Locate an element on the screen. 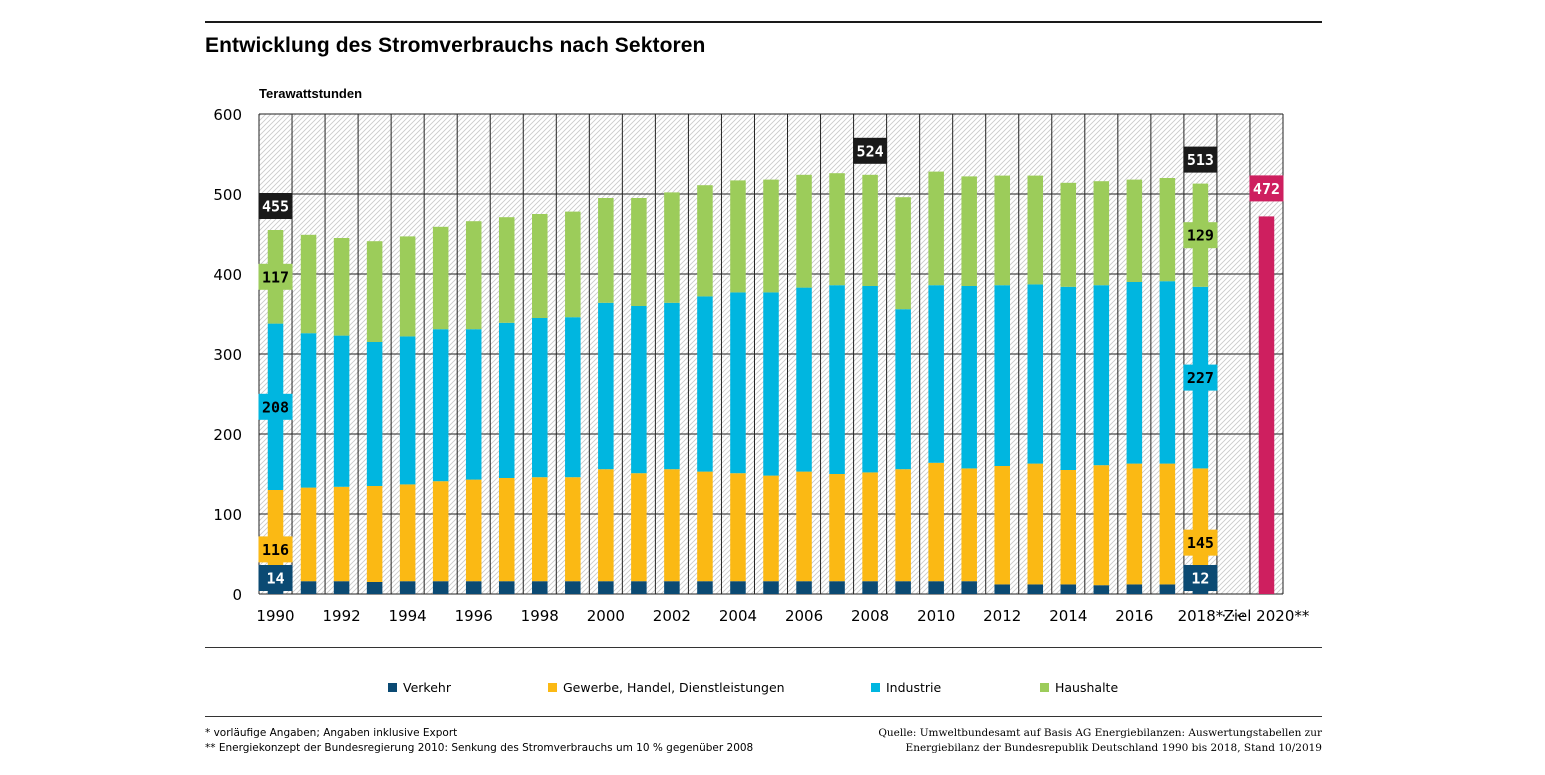 The image size is (1545, 775). data-label-gewerbe: 145 is located at coordinates (1200, 543).